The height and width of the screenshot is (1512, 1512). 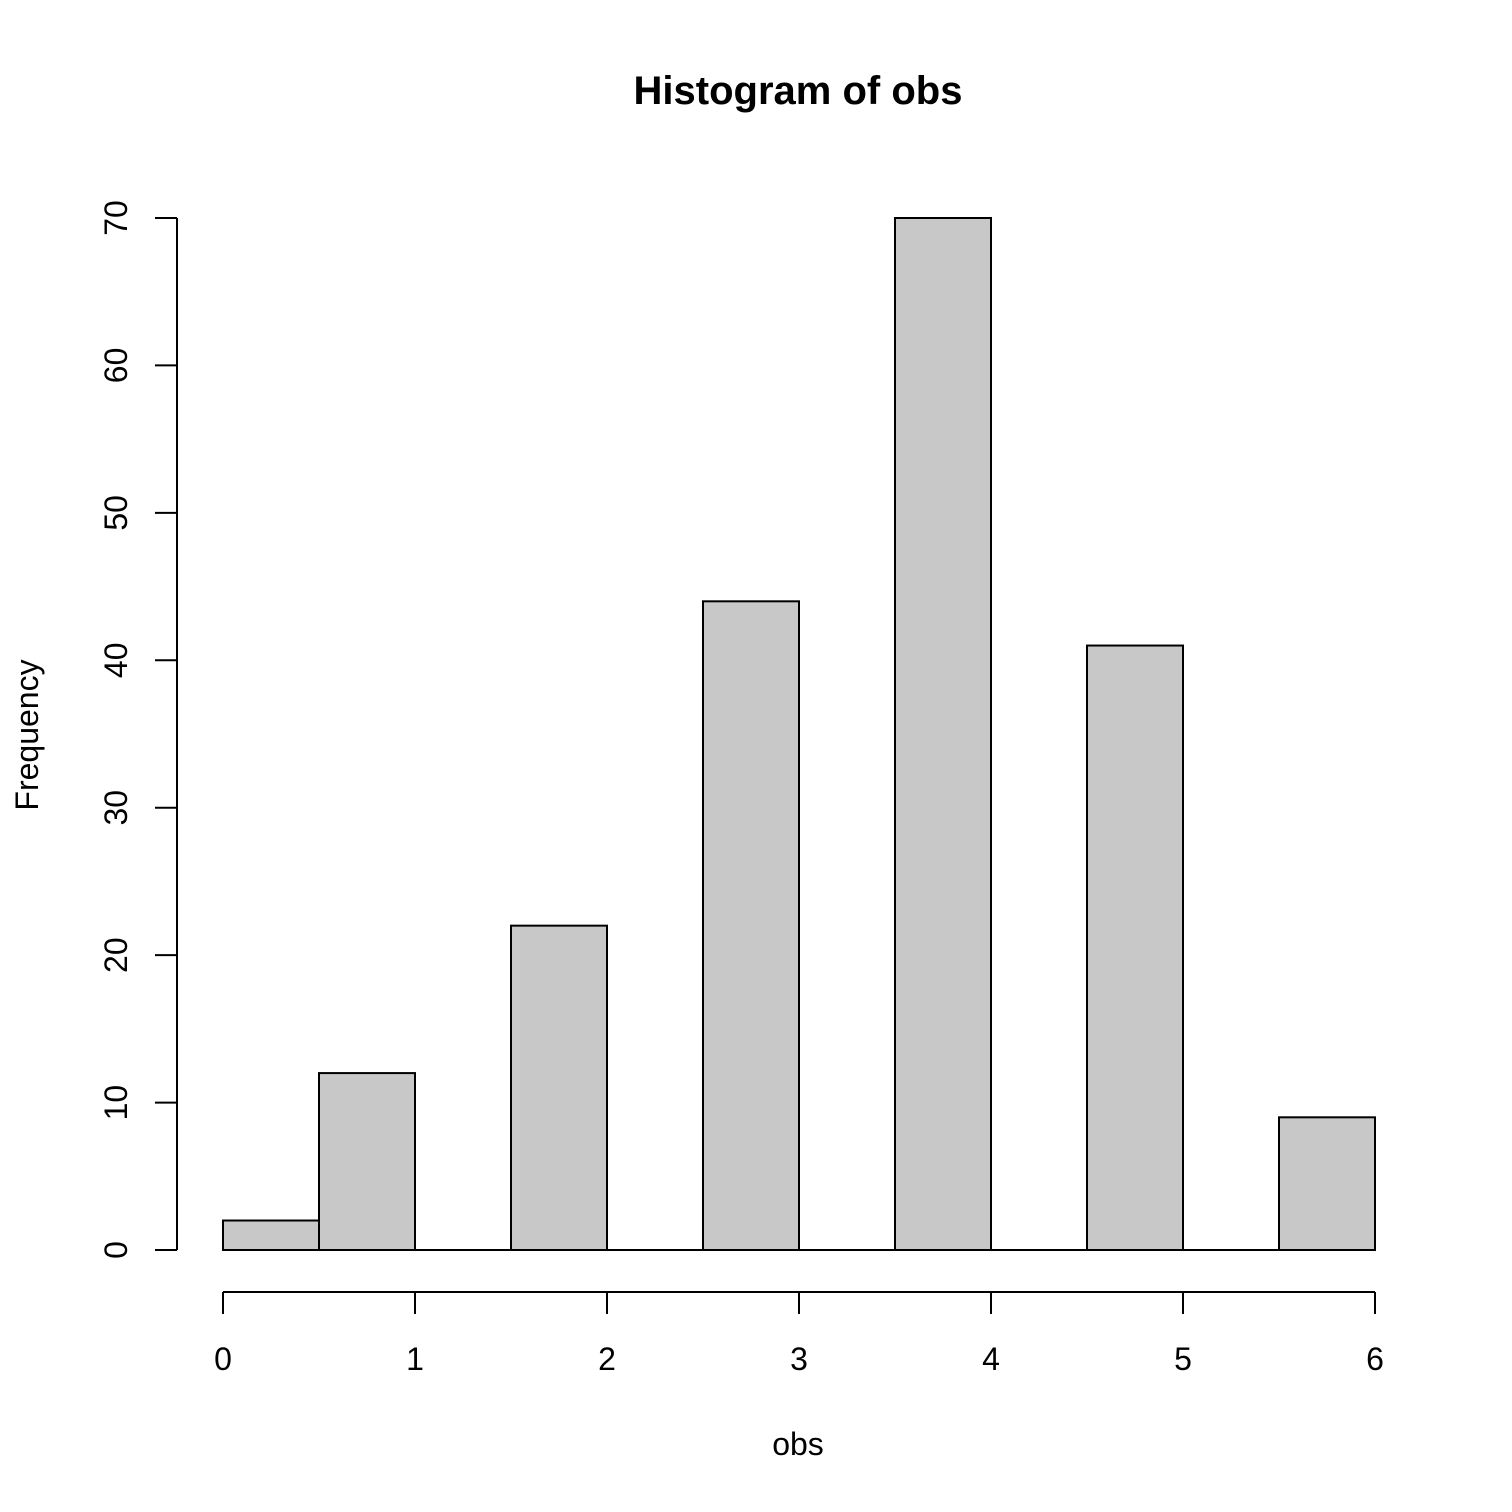 I want to click on y-tick-label: 40, so click(x=116, y=660).